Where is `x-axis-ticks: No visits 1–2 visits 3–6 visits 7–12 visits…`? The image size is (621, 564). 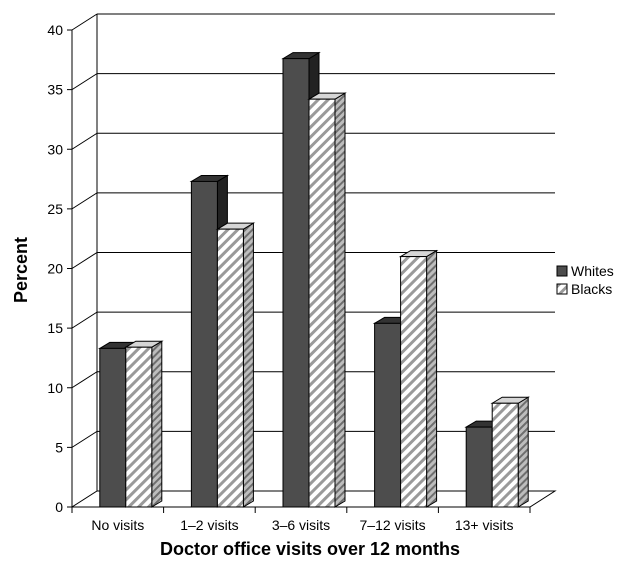 x-axis-ticks: No visits 1–2 visits 3–6 visits 7–12 visits… is located at coordinates (301, 520).